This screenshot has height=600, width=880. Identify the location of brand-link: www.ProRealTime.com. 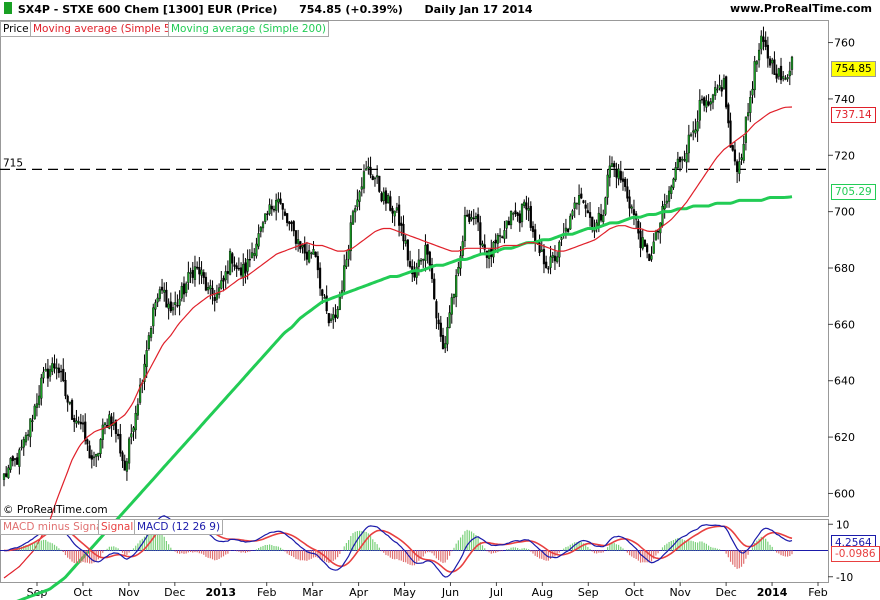
(800, 8).